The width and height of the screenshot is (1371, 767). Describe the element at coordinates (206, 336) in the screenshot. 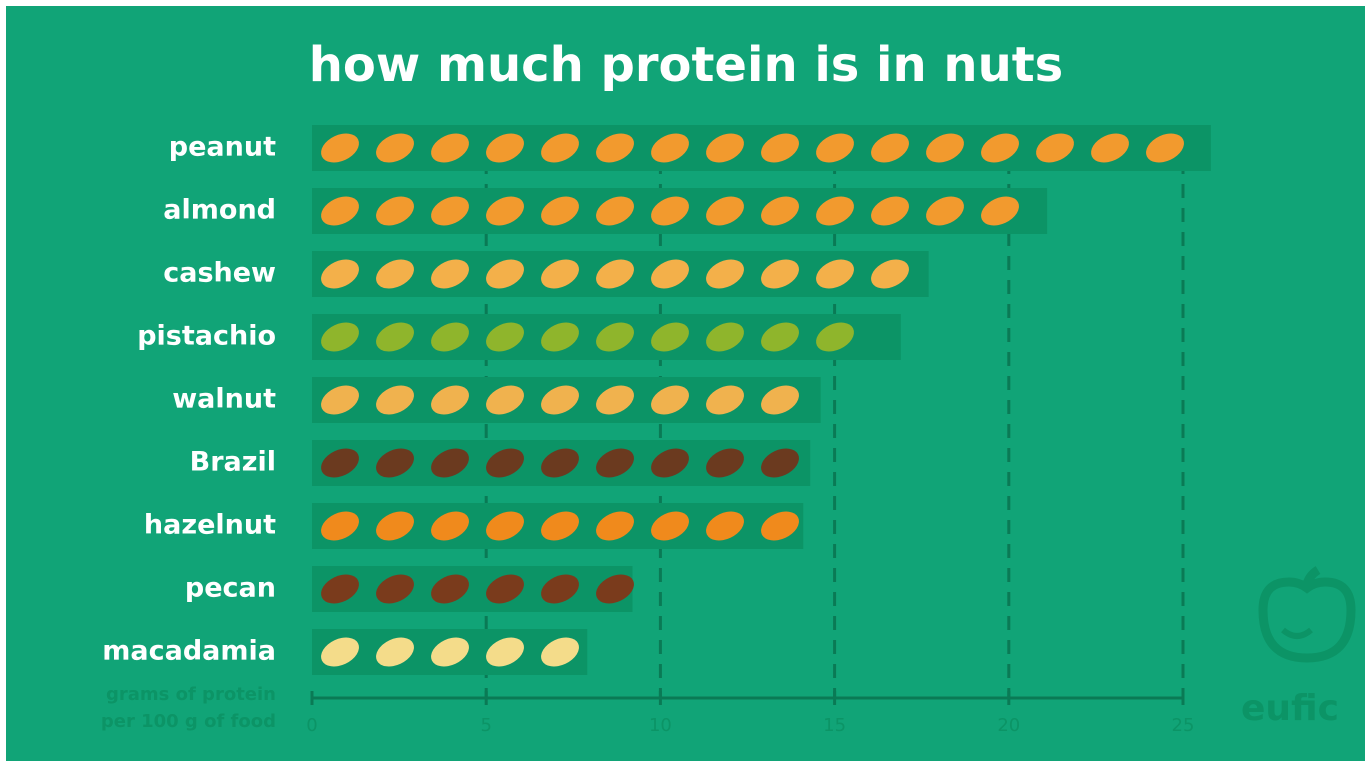

I see `y-tick-label: pistachio` at that location.